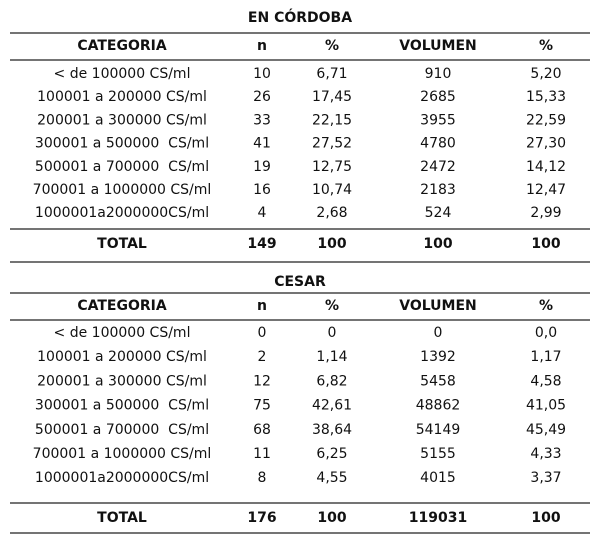 The width and height of the screenshot is (600, 539). I want to click on cell: 2, so click(262, 357).